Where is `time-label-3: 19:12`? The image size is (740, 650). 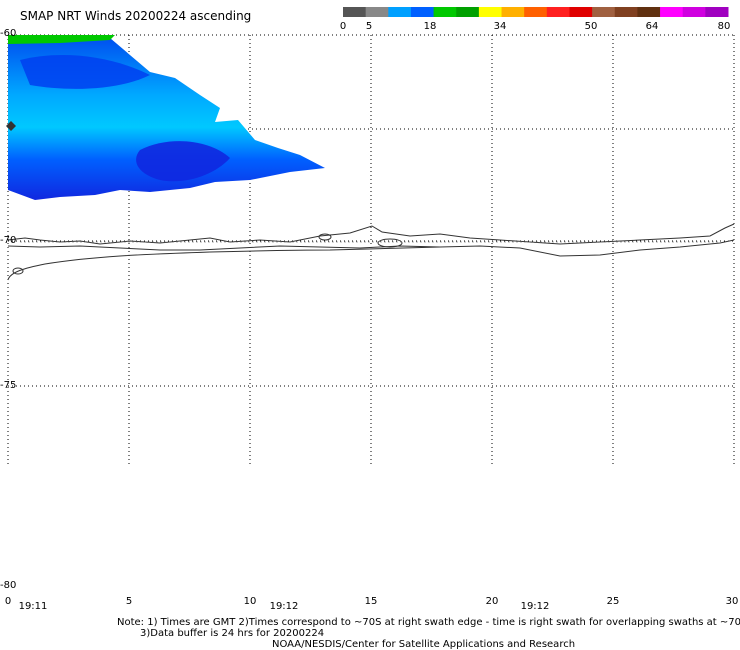 time-label-3: 19:12 is located at coordinates (535, 606).